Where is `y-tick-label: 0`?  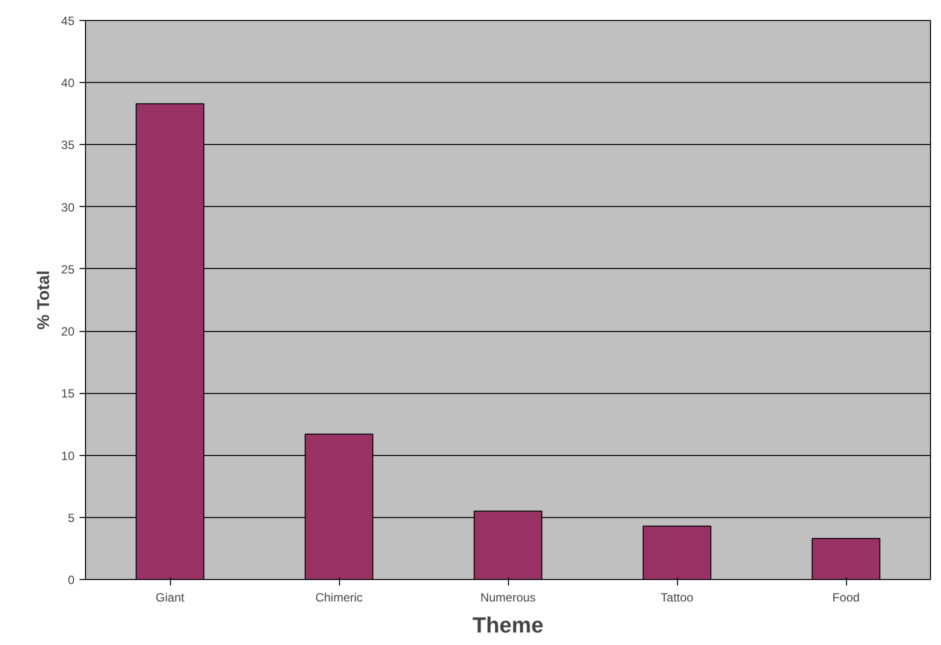 y-tick-label: 0 is located at coordinates (71, 580).